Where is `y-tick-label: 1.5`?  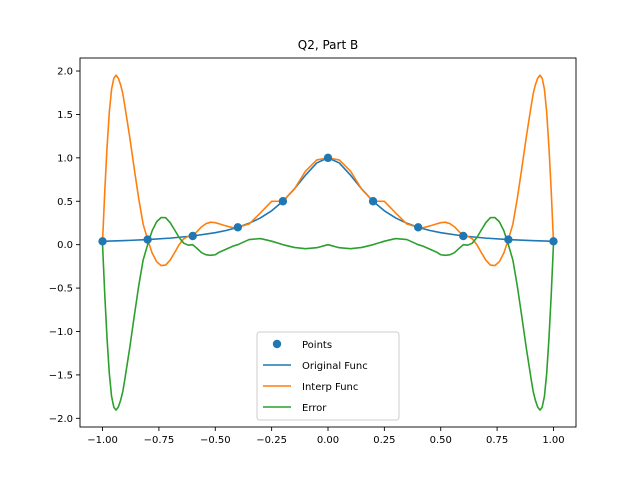
y-tick-label: 1.5 is located at coordinates (65, 115).